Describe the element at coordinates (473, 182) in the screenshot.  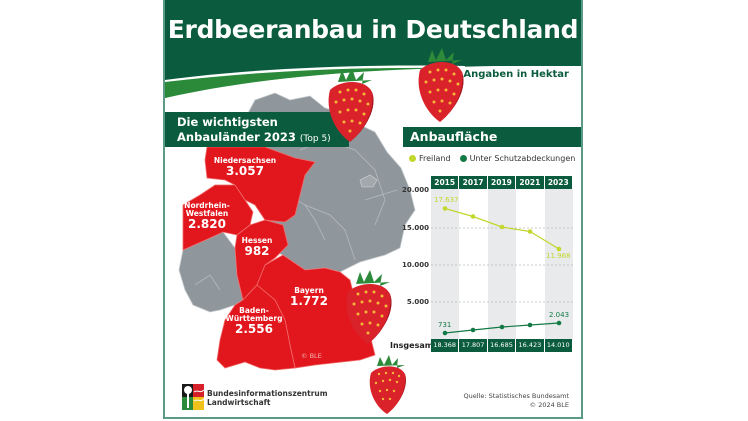
I see `year-cell: 2017` at that location.